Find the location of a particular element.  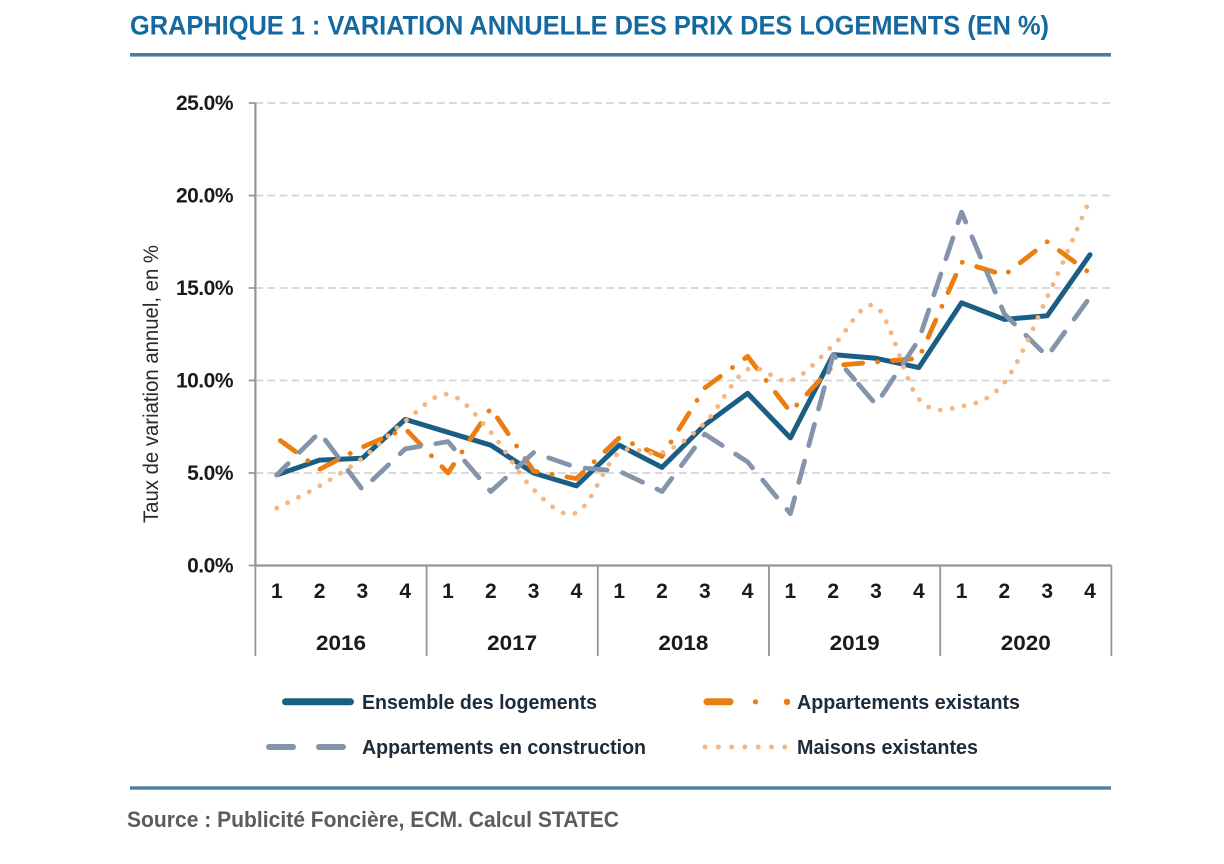

svg-text: 20.0% is located at coordinates (205, 196).